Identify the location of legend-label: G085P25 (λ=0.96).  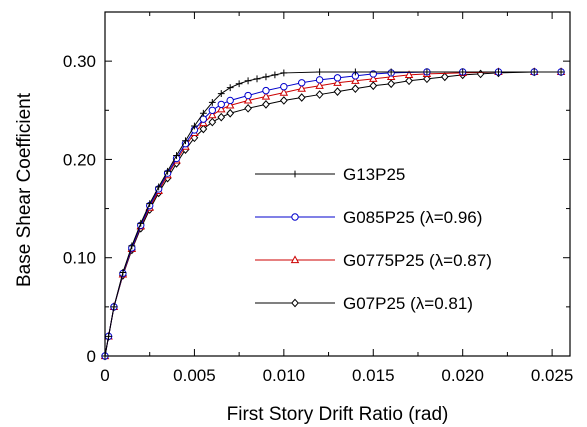
(412, 217).